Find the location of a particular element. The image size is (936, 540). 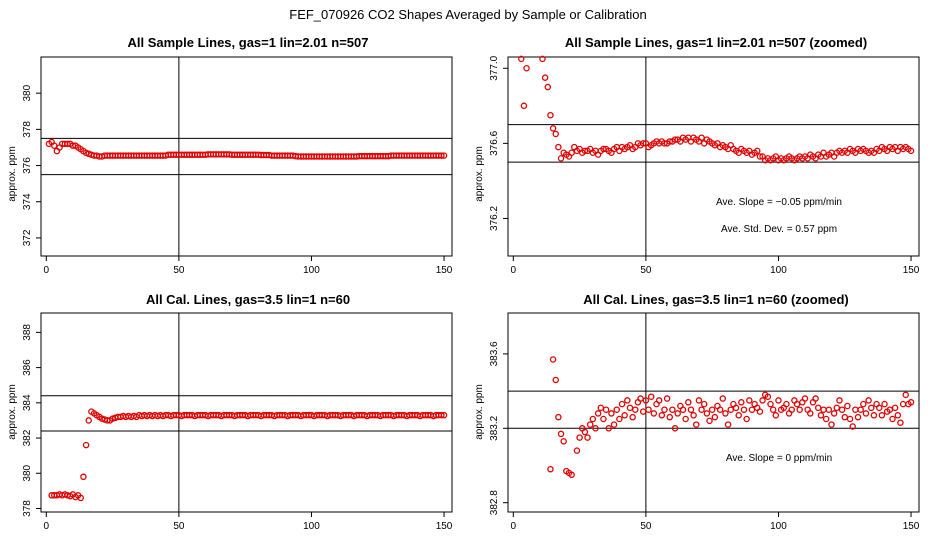

y-tick-label: 382 is located at coordinates (27, 437).